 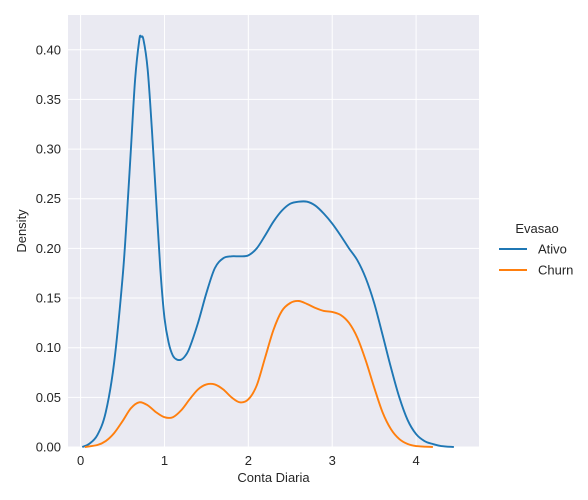 I want to click on legend-label-churn: Churn, so click(x=555, y=270).